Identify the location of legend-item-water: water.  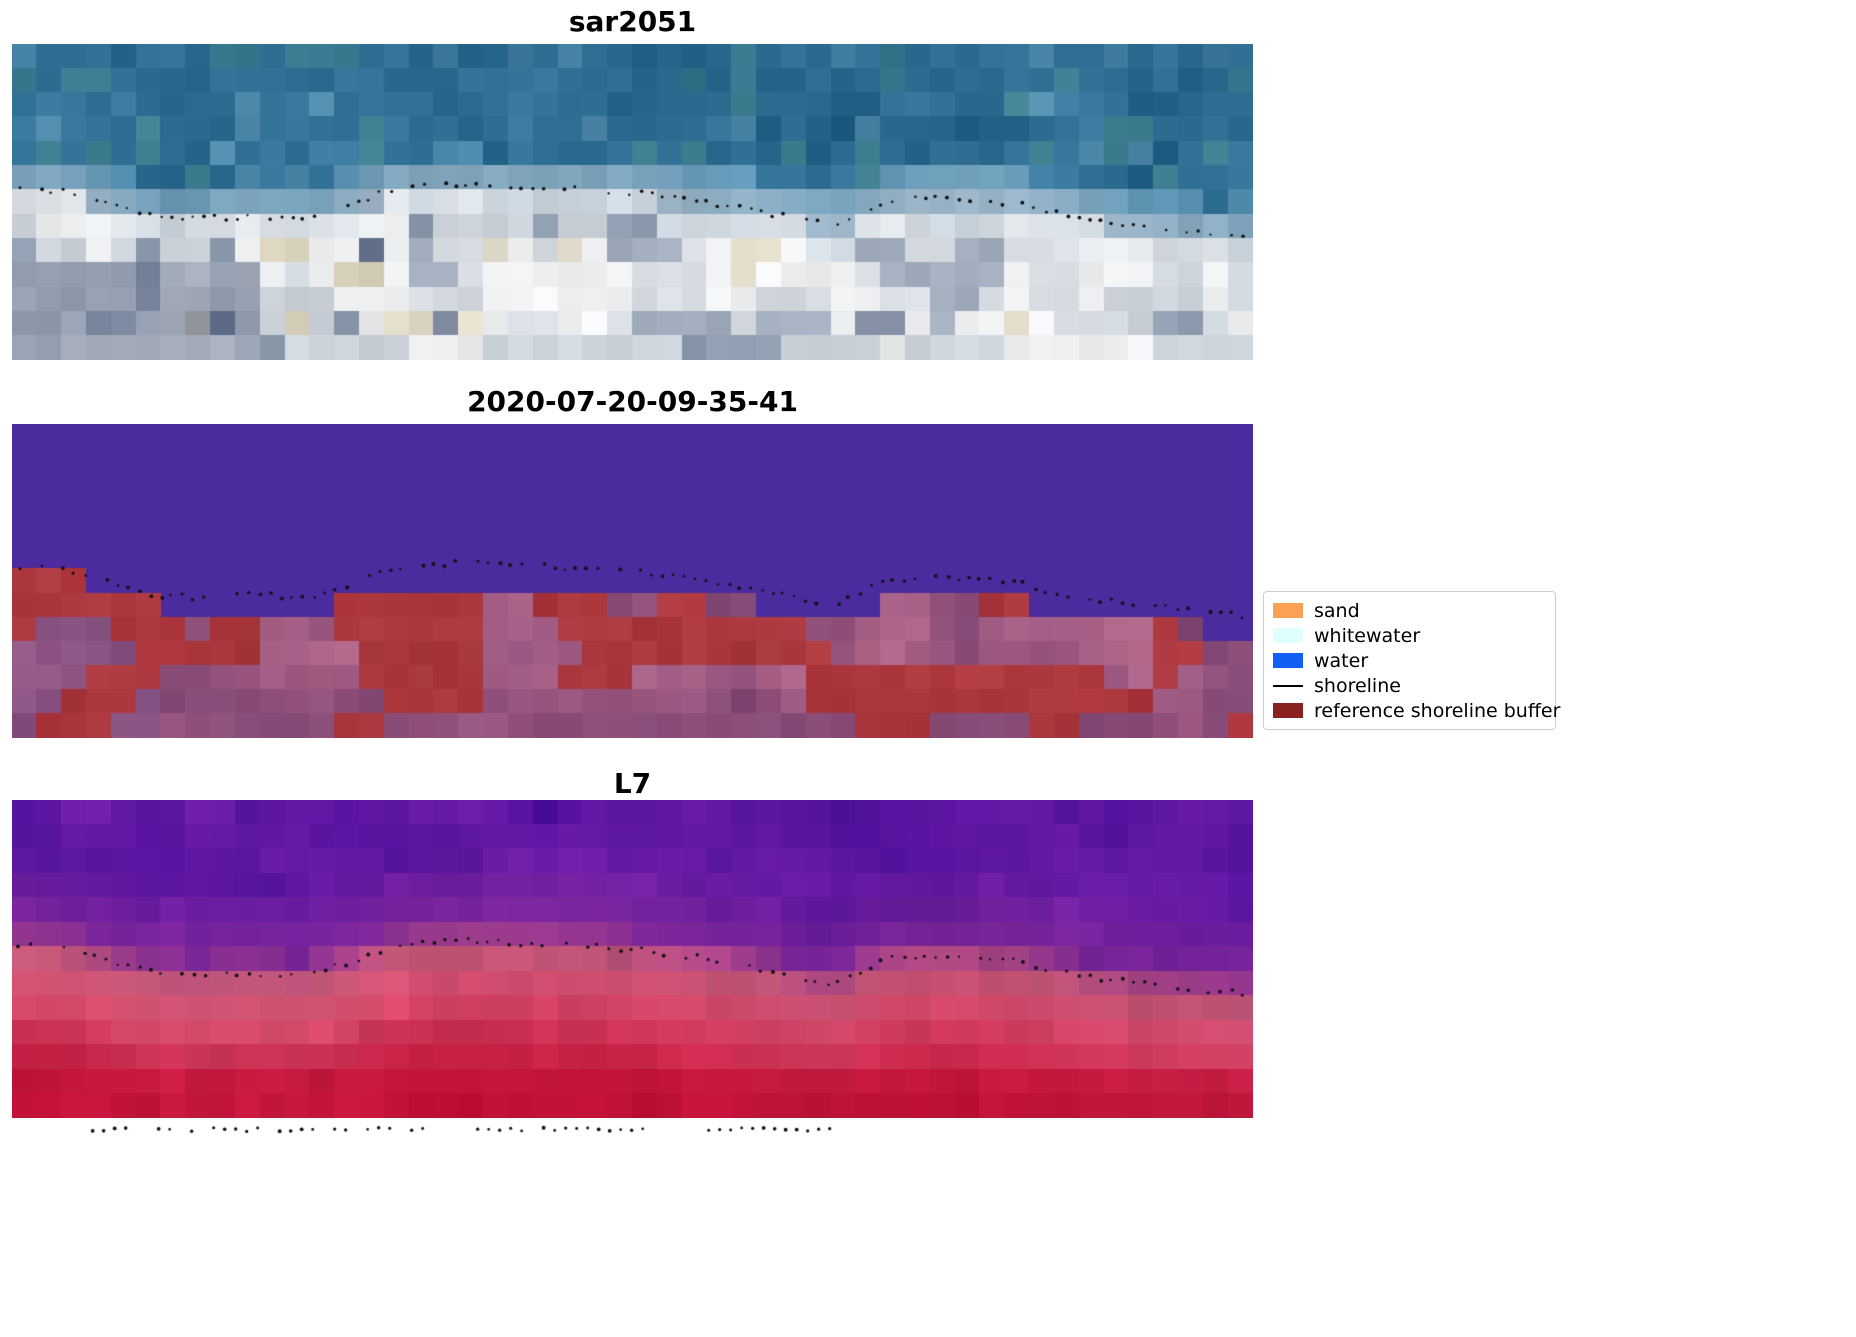
(1409, 660).